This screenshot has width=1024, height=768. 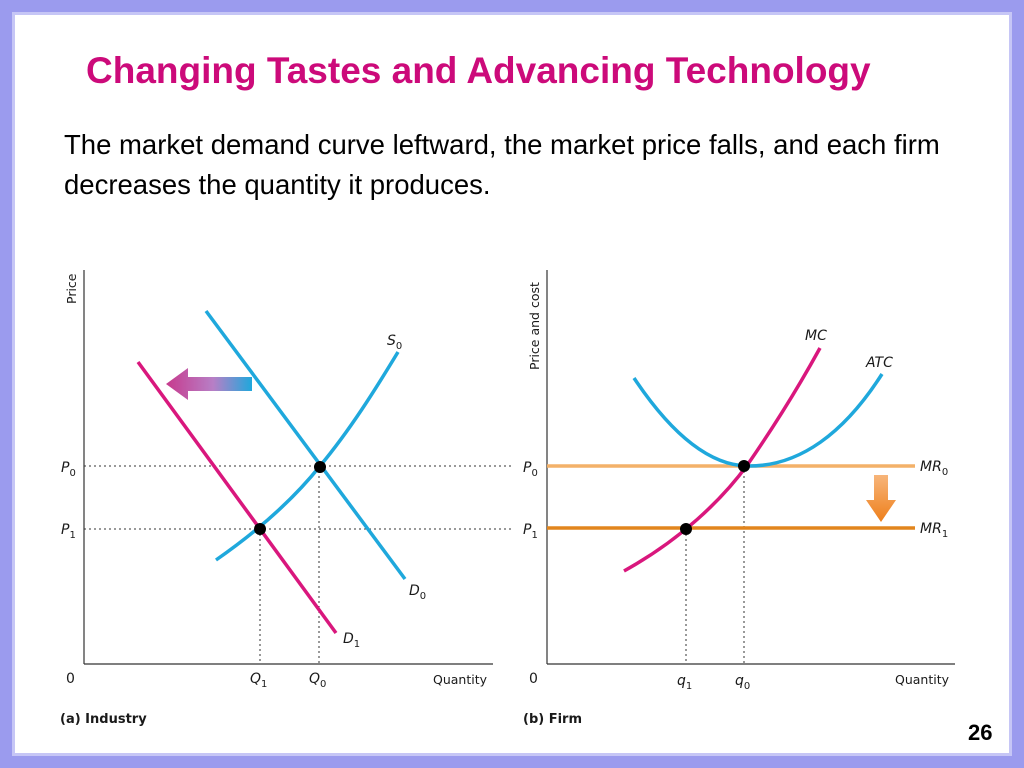 I want to click on industry-panel-caption: (a) Industry, so click(x=103, y=719).